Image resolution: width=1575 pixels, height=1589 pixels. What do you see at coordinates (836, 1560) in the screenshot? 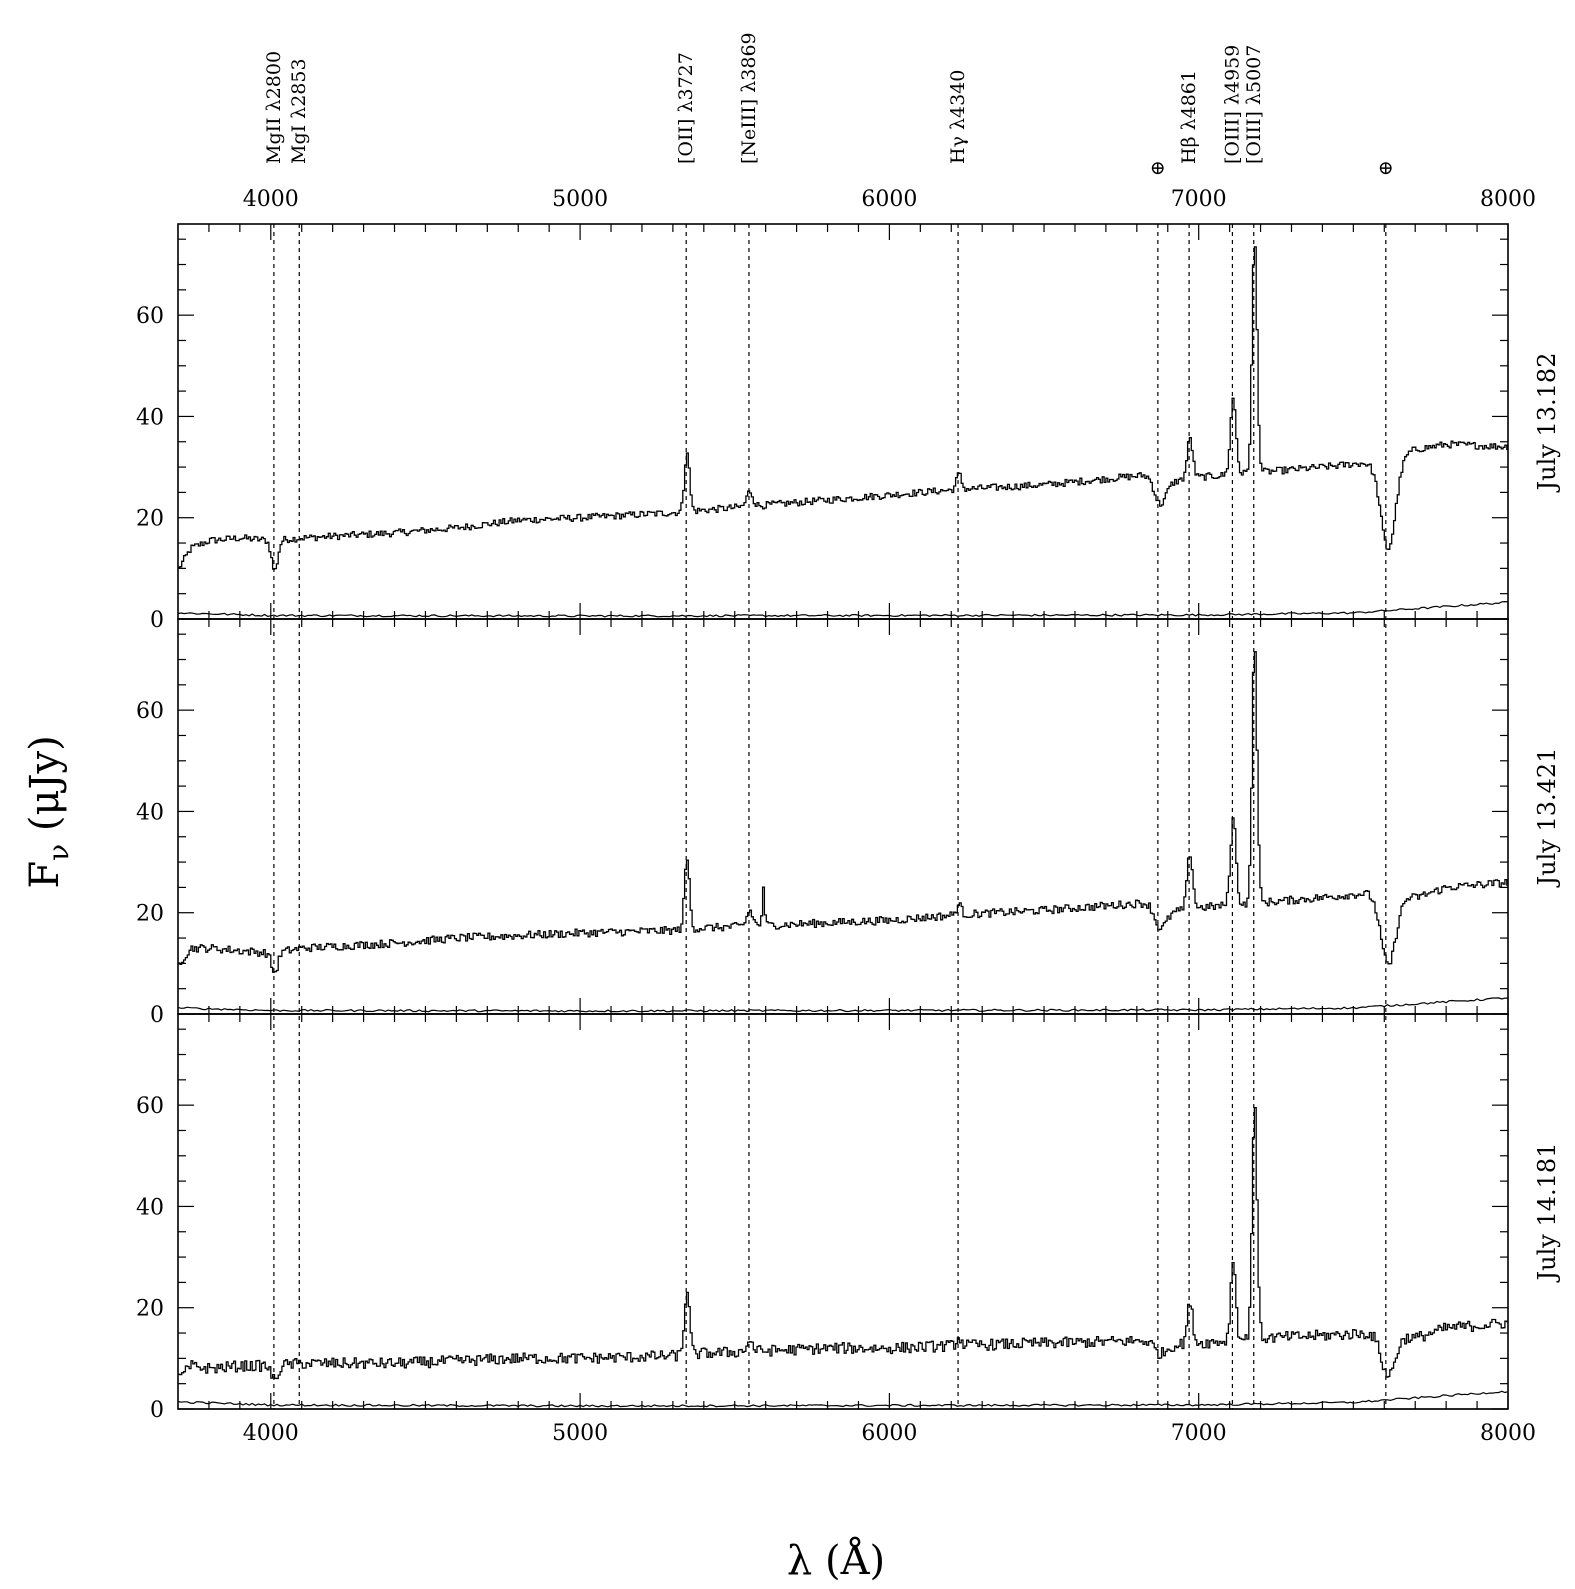
I see `x-axis-title: λ (Å)` at bounding box center [836, 1560].